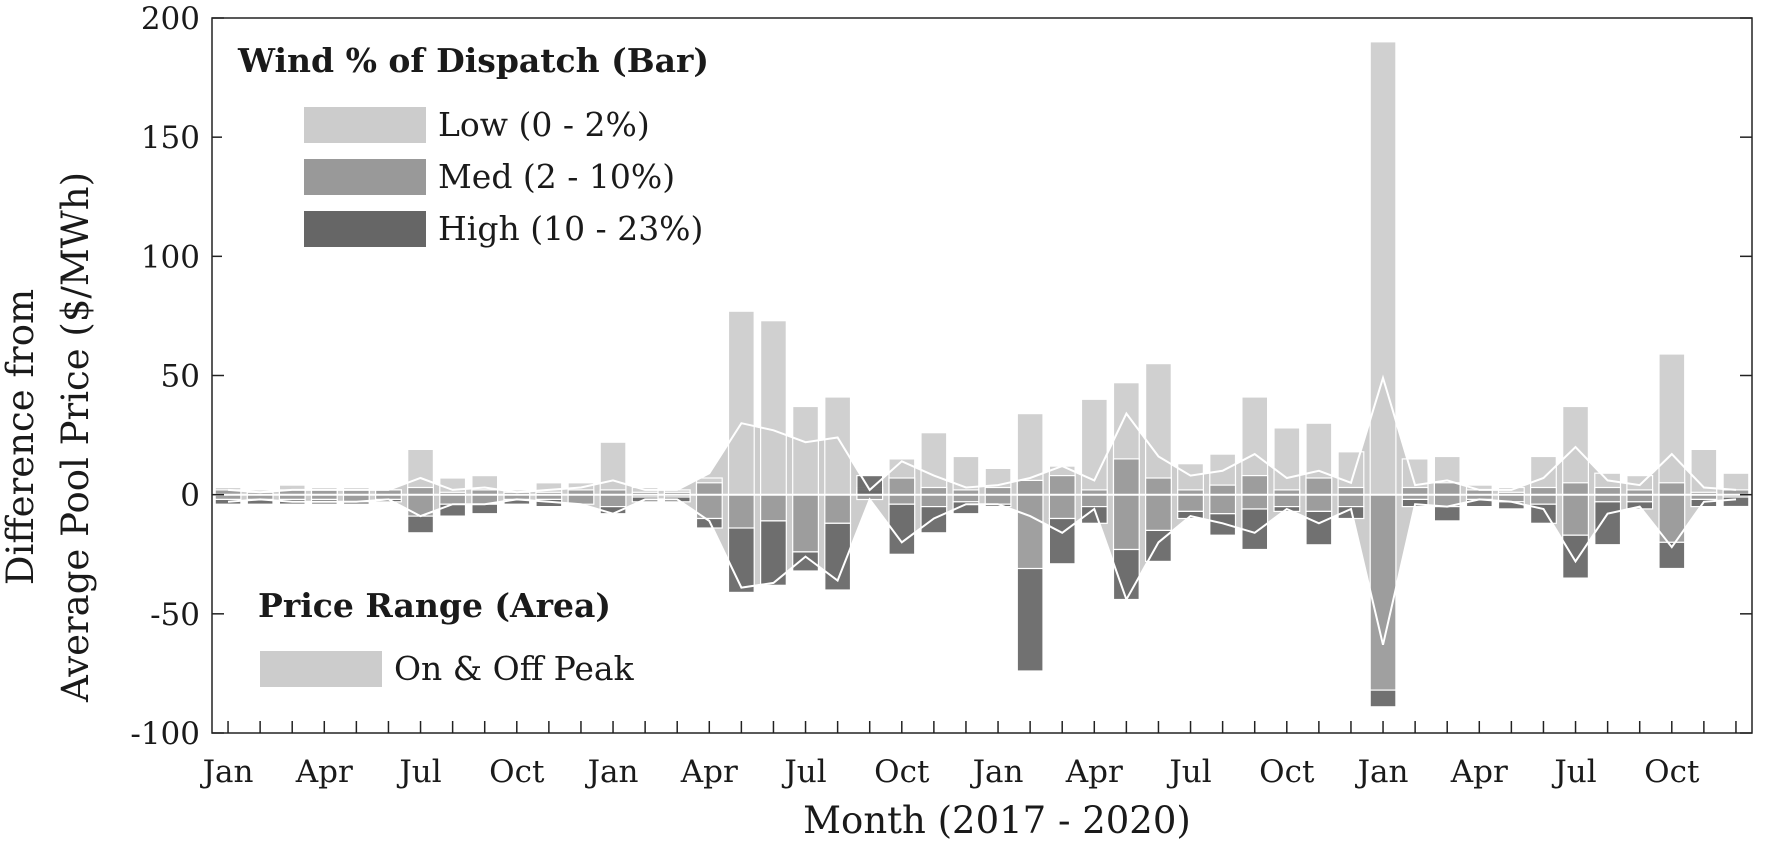  Describe the element at coordinates (982, 434) in the screenshot. I see `price-range-upper-line` at that location.